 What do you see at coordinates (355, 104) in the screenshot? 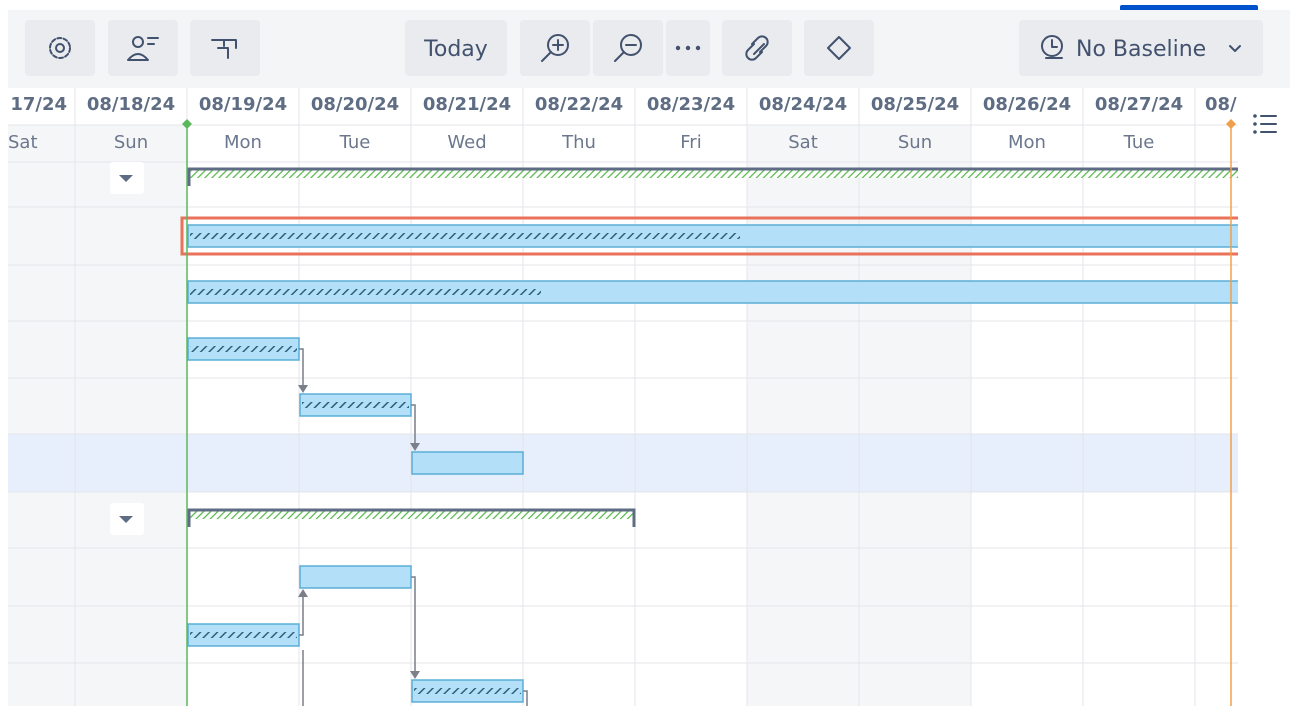
I see `date-label: 08/20/24` at bounding box center [355, 104].